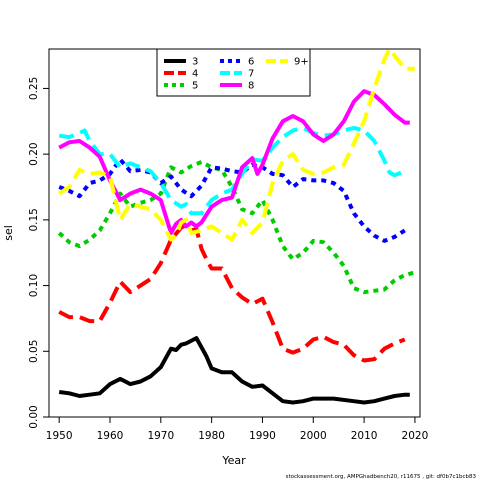  What do you see at coordinates (211, 436) in the screenshot?
I see `x-tick-label: 1980` at bounding box center [211, 436].